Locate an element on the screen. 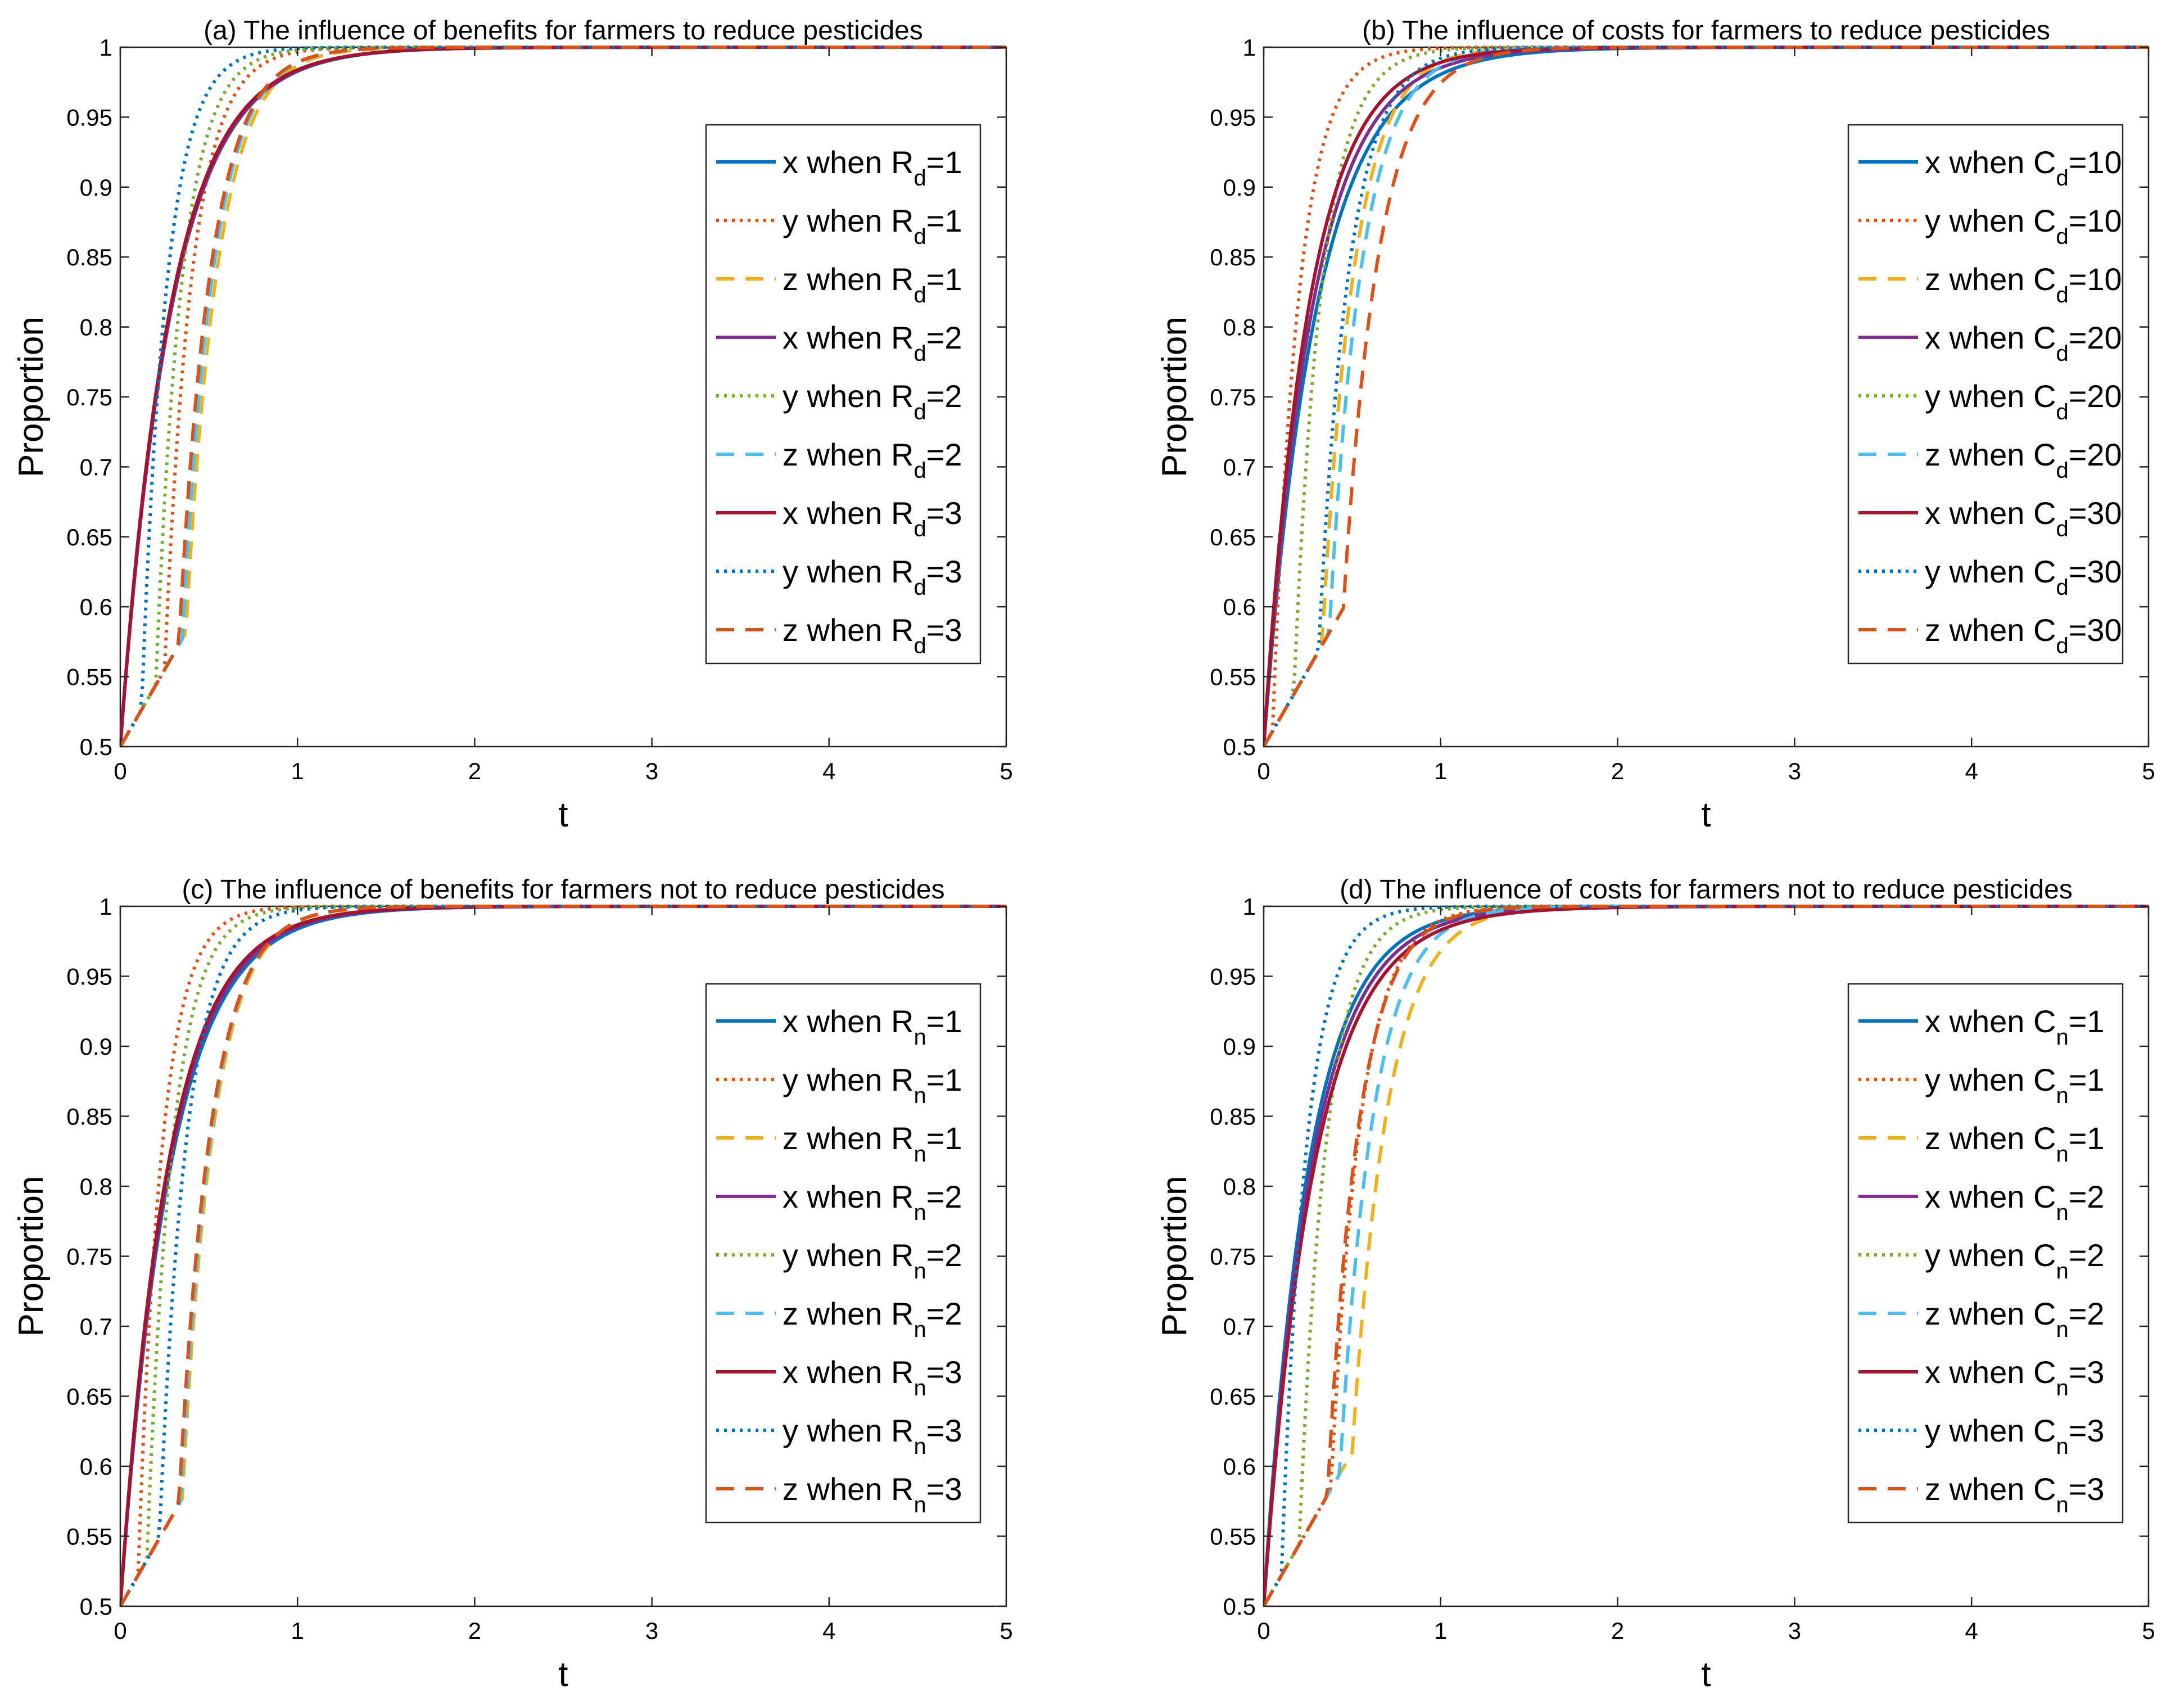 Image resolution: width=2171 pixels, height=1708 pixels. legend-label: z when Rn=1 is located at coordinates (872, 1143).